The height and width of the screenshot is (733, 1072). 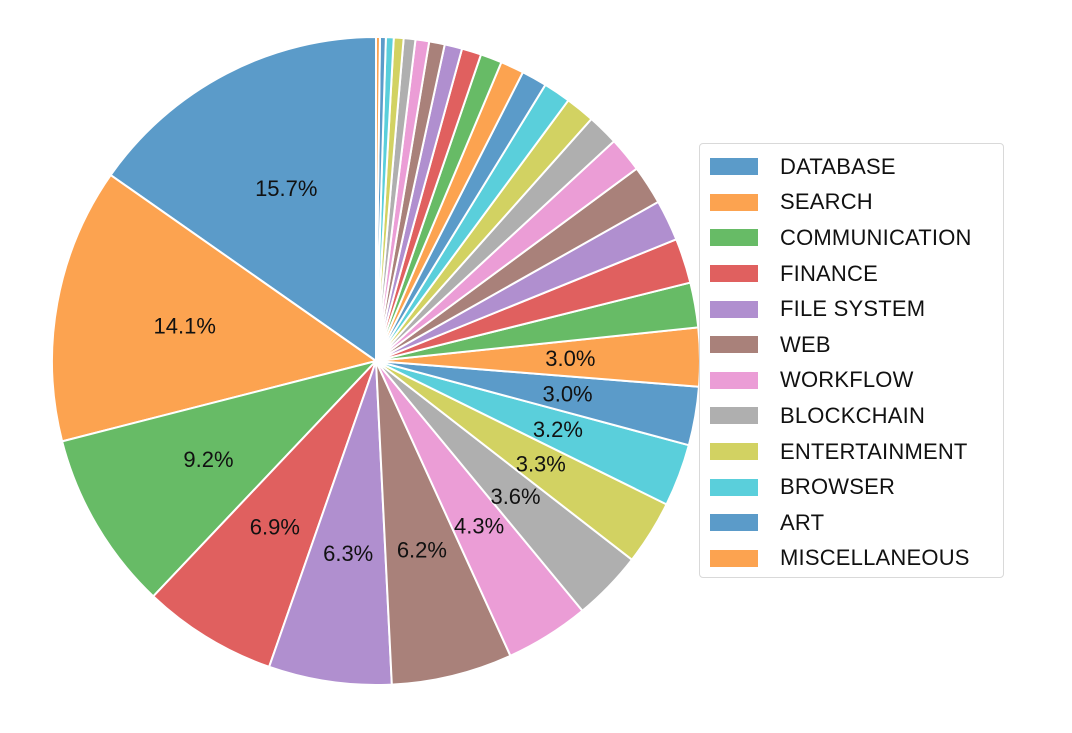 I want to click on legend-item: MISCELLANEOUS, so click(x=851, y=559).